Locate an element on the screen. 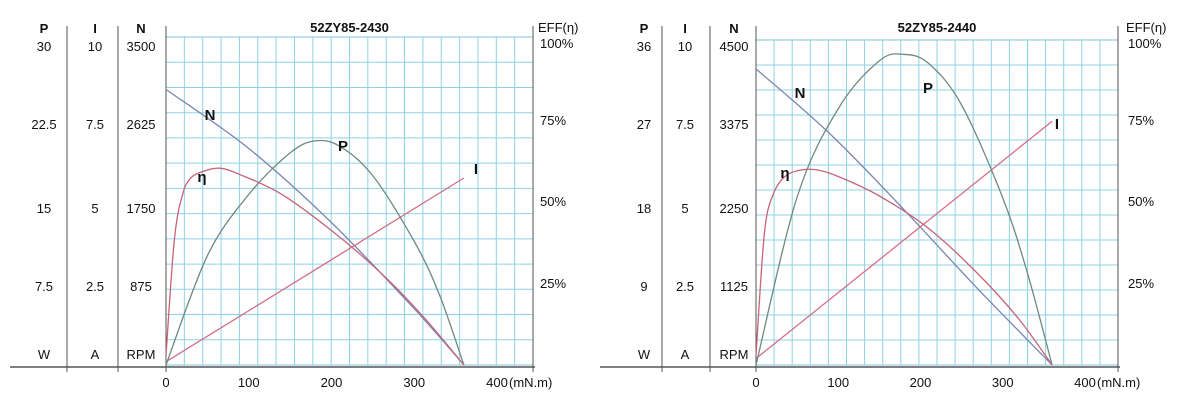 The image size is (1200, 411). axis-tick-n: 3375 is located at coordinates (734, 124).